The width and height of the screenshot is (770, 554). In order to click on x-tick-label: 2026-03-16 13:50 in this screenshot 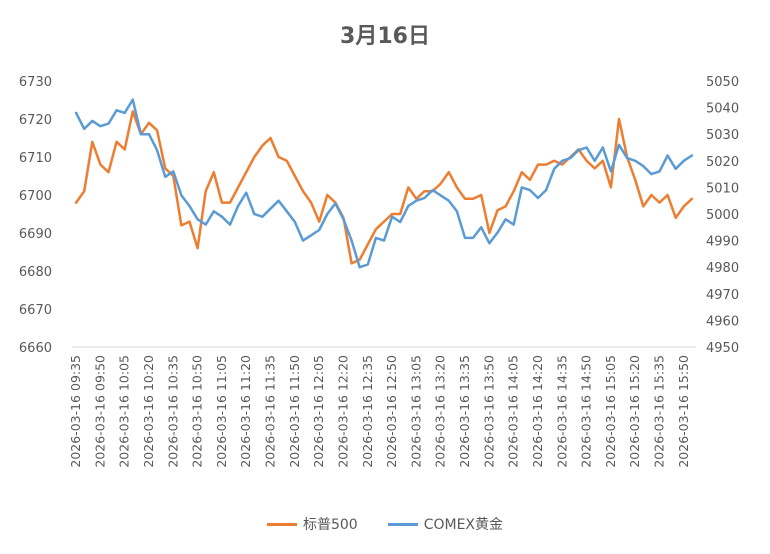, I will do `click(488, 411)`.